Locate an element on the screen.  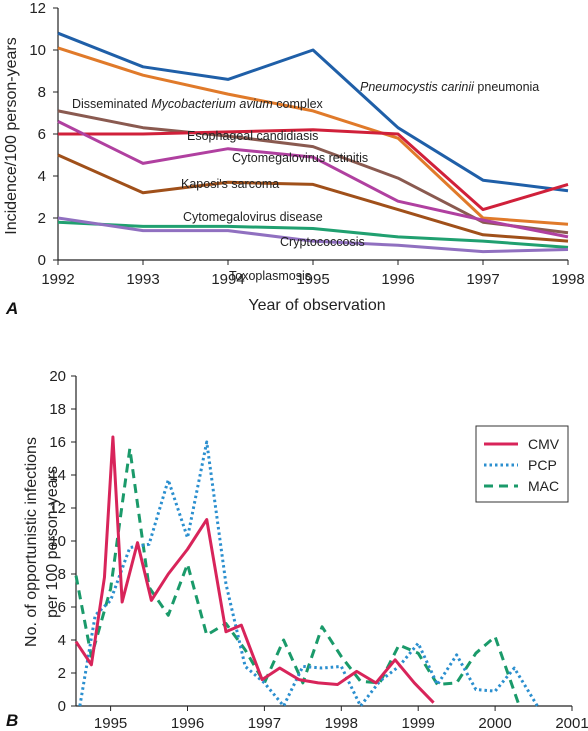
chart-b-xtick-label: 1999 is located at coordinates (418, 723).